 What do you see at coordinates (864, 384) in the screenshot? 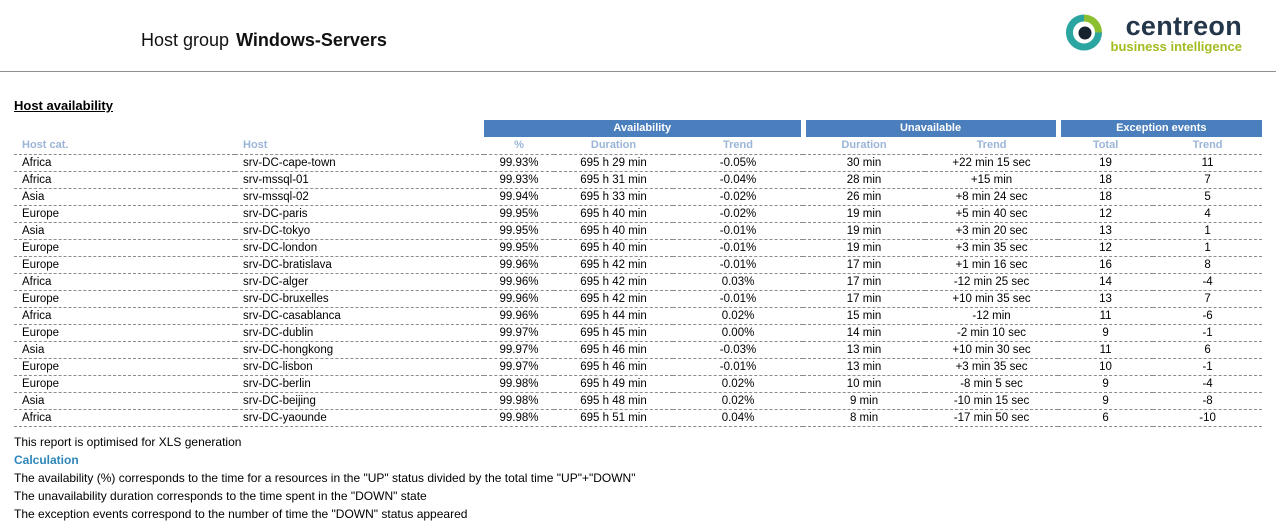
I see `cell-unavailable-duration: 10 min` at bounding box center [864, 384].